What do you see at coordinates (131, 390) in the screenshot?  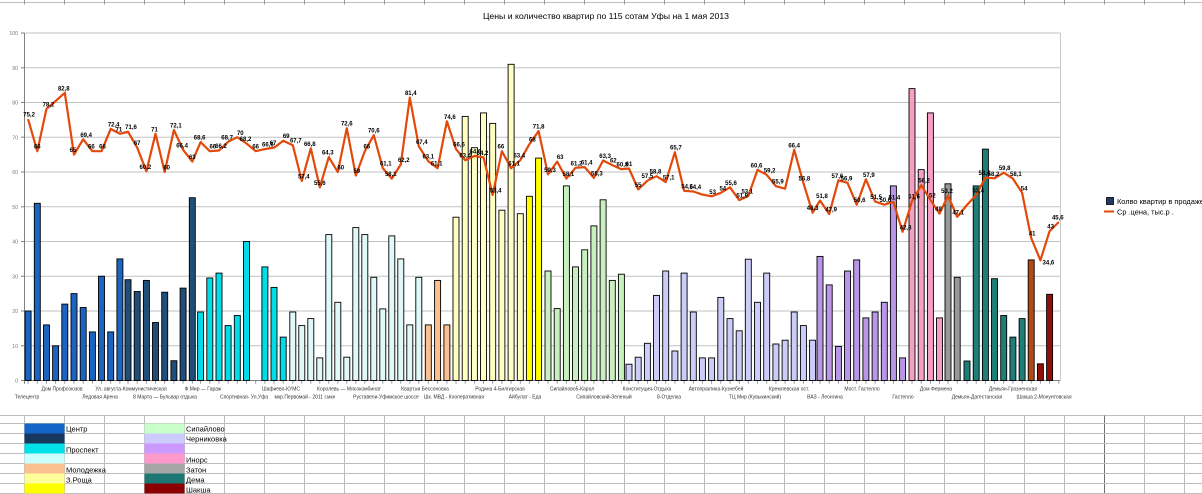 I see `svg-text: Ул. августа-Коммунистическая` at bounding box center [131, 390].